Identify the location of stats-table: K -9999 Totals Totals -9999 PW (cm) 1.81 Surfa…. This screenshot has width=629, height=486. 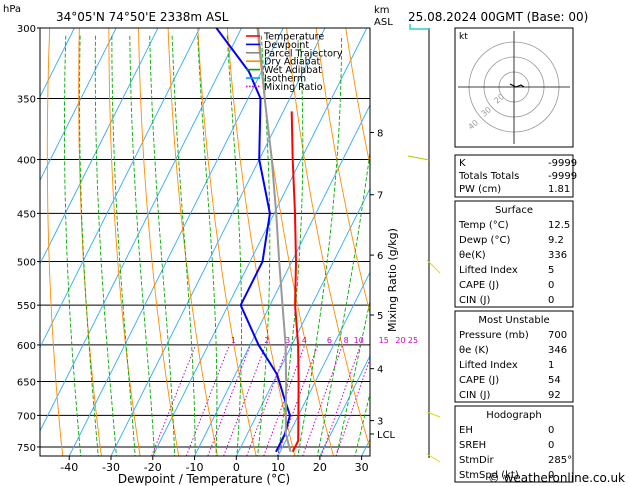
(515, 318).